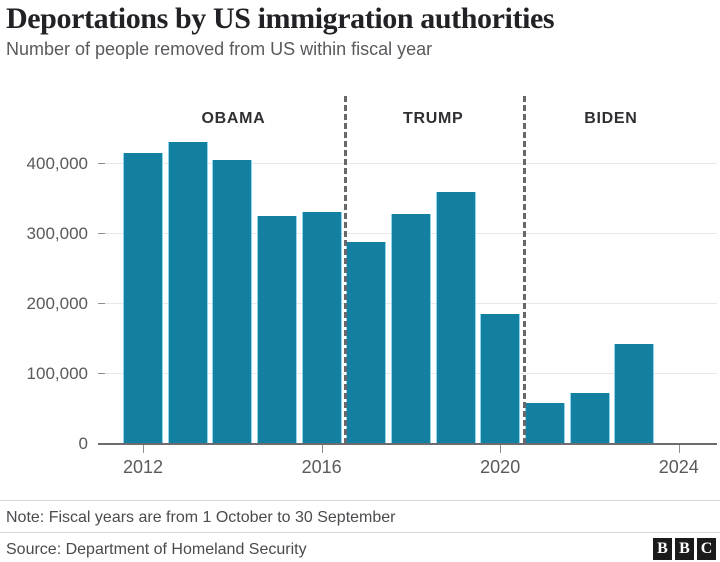 The height and width of the screenshot is (562, 720). Describe the element at coordinates (611, 118) in the screenshot. I see `era-label: BIDEN` at that location.